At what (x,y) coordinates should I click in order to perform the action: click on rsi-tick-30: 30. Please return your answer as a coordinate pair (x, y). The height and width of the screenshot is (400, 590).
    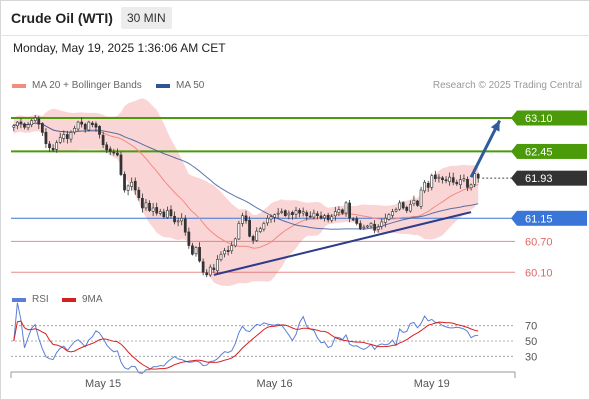
    Looking at the image, I should click on (531, 357).